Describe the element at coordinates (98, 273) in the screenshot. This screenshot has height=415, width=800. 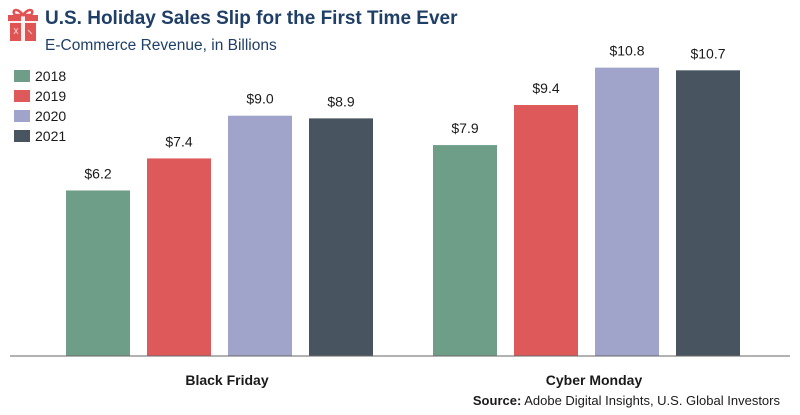
I see `bar-black-friday-2018` at that location.